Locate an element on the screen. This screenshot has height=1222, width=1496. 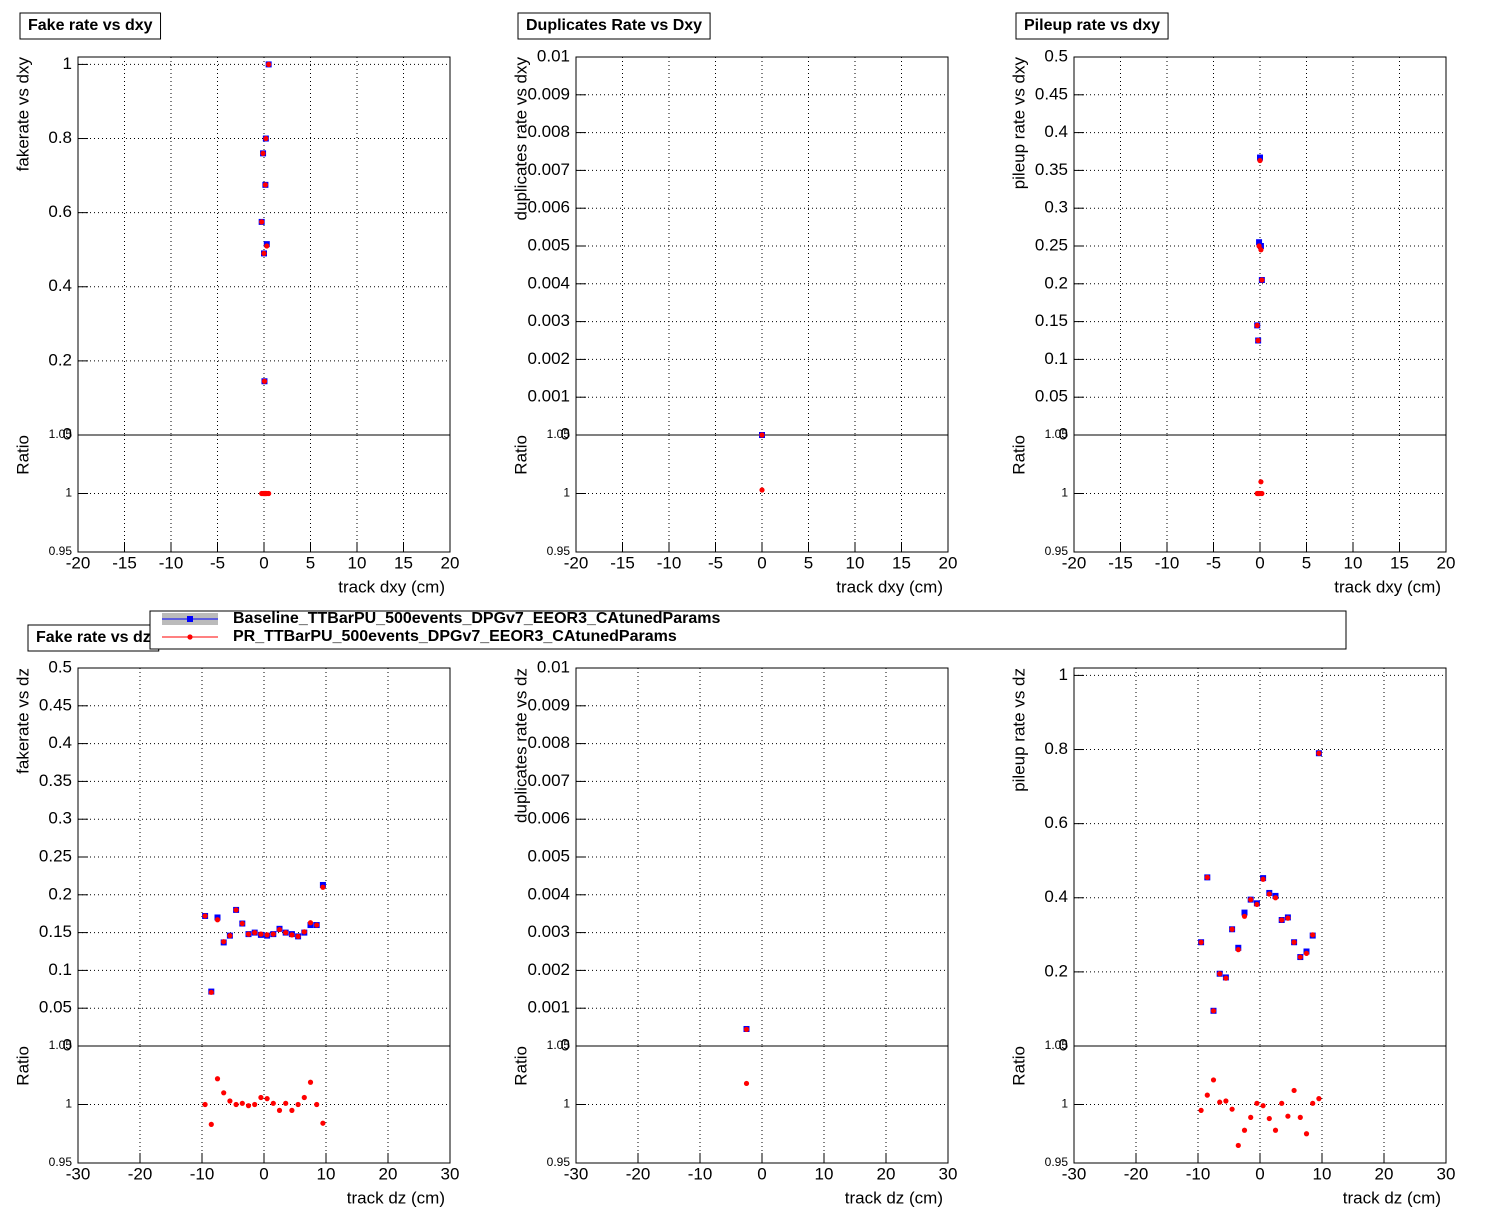
x-tick-label: 30 is located at coordinates (948, 1173).